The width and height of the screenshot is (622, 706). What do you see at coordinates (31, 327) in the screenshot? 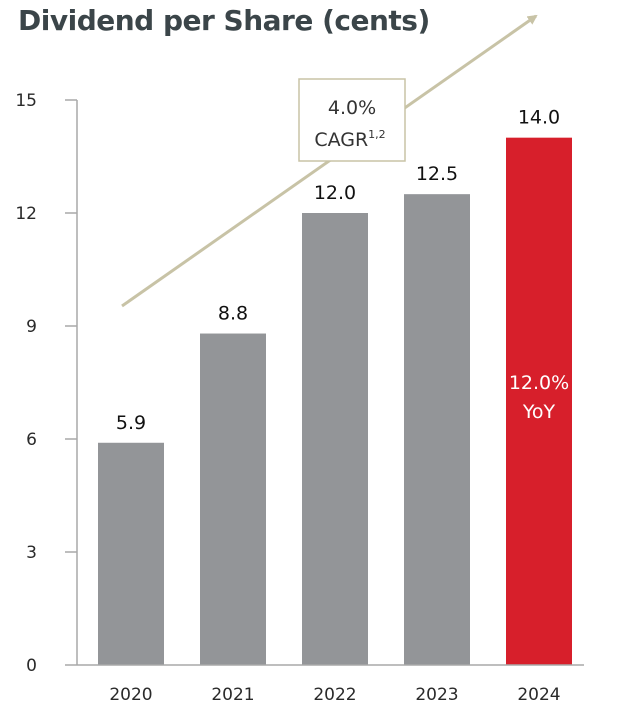
I see `y-tick-label: 9` at bounding box center [31, 327].